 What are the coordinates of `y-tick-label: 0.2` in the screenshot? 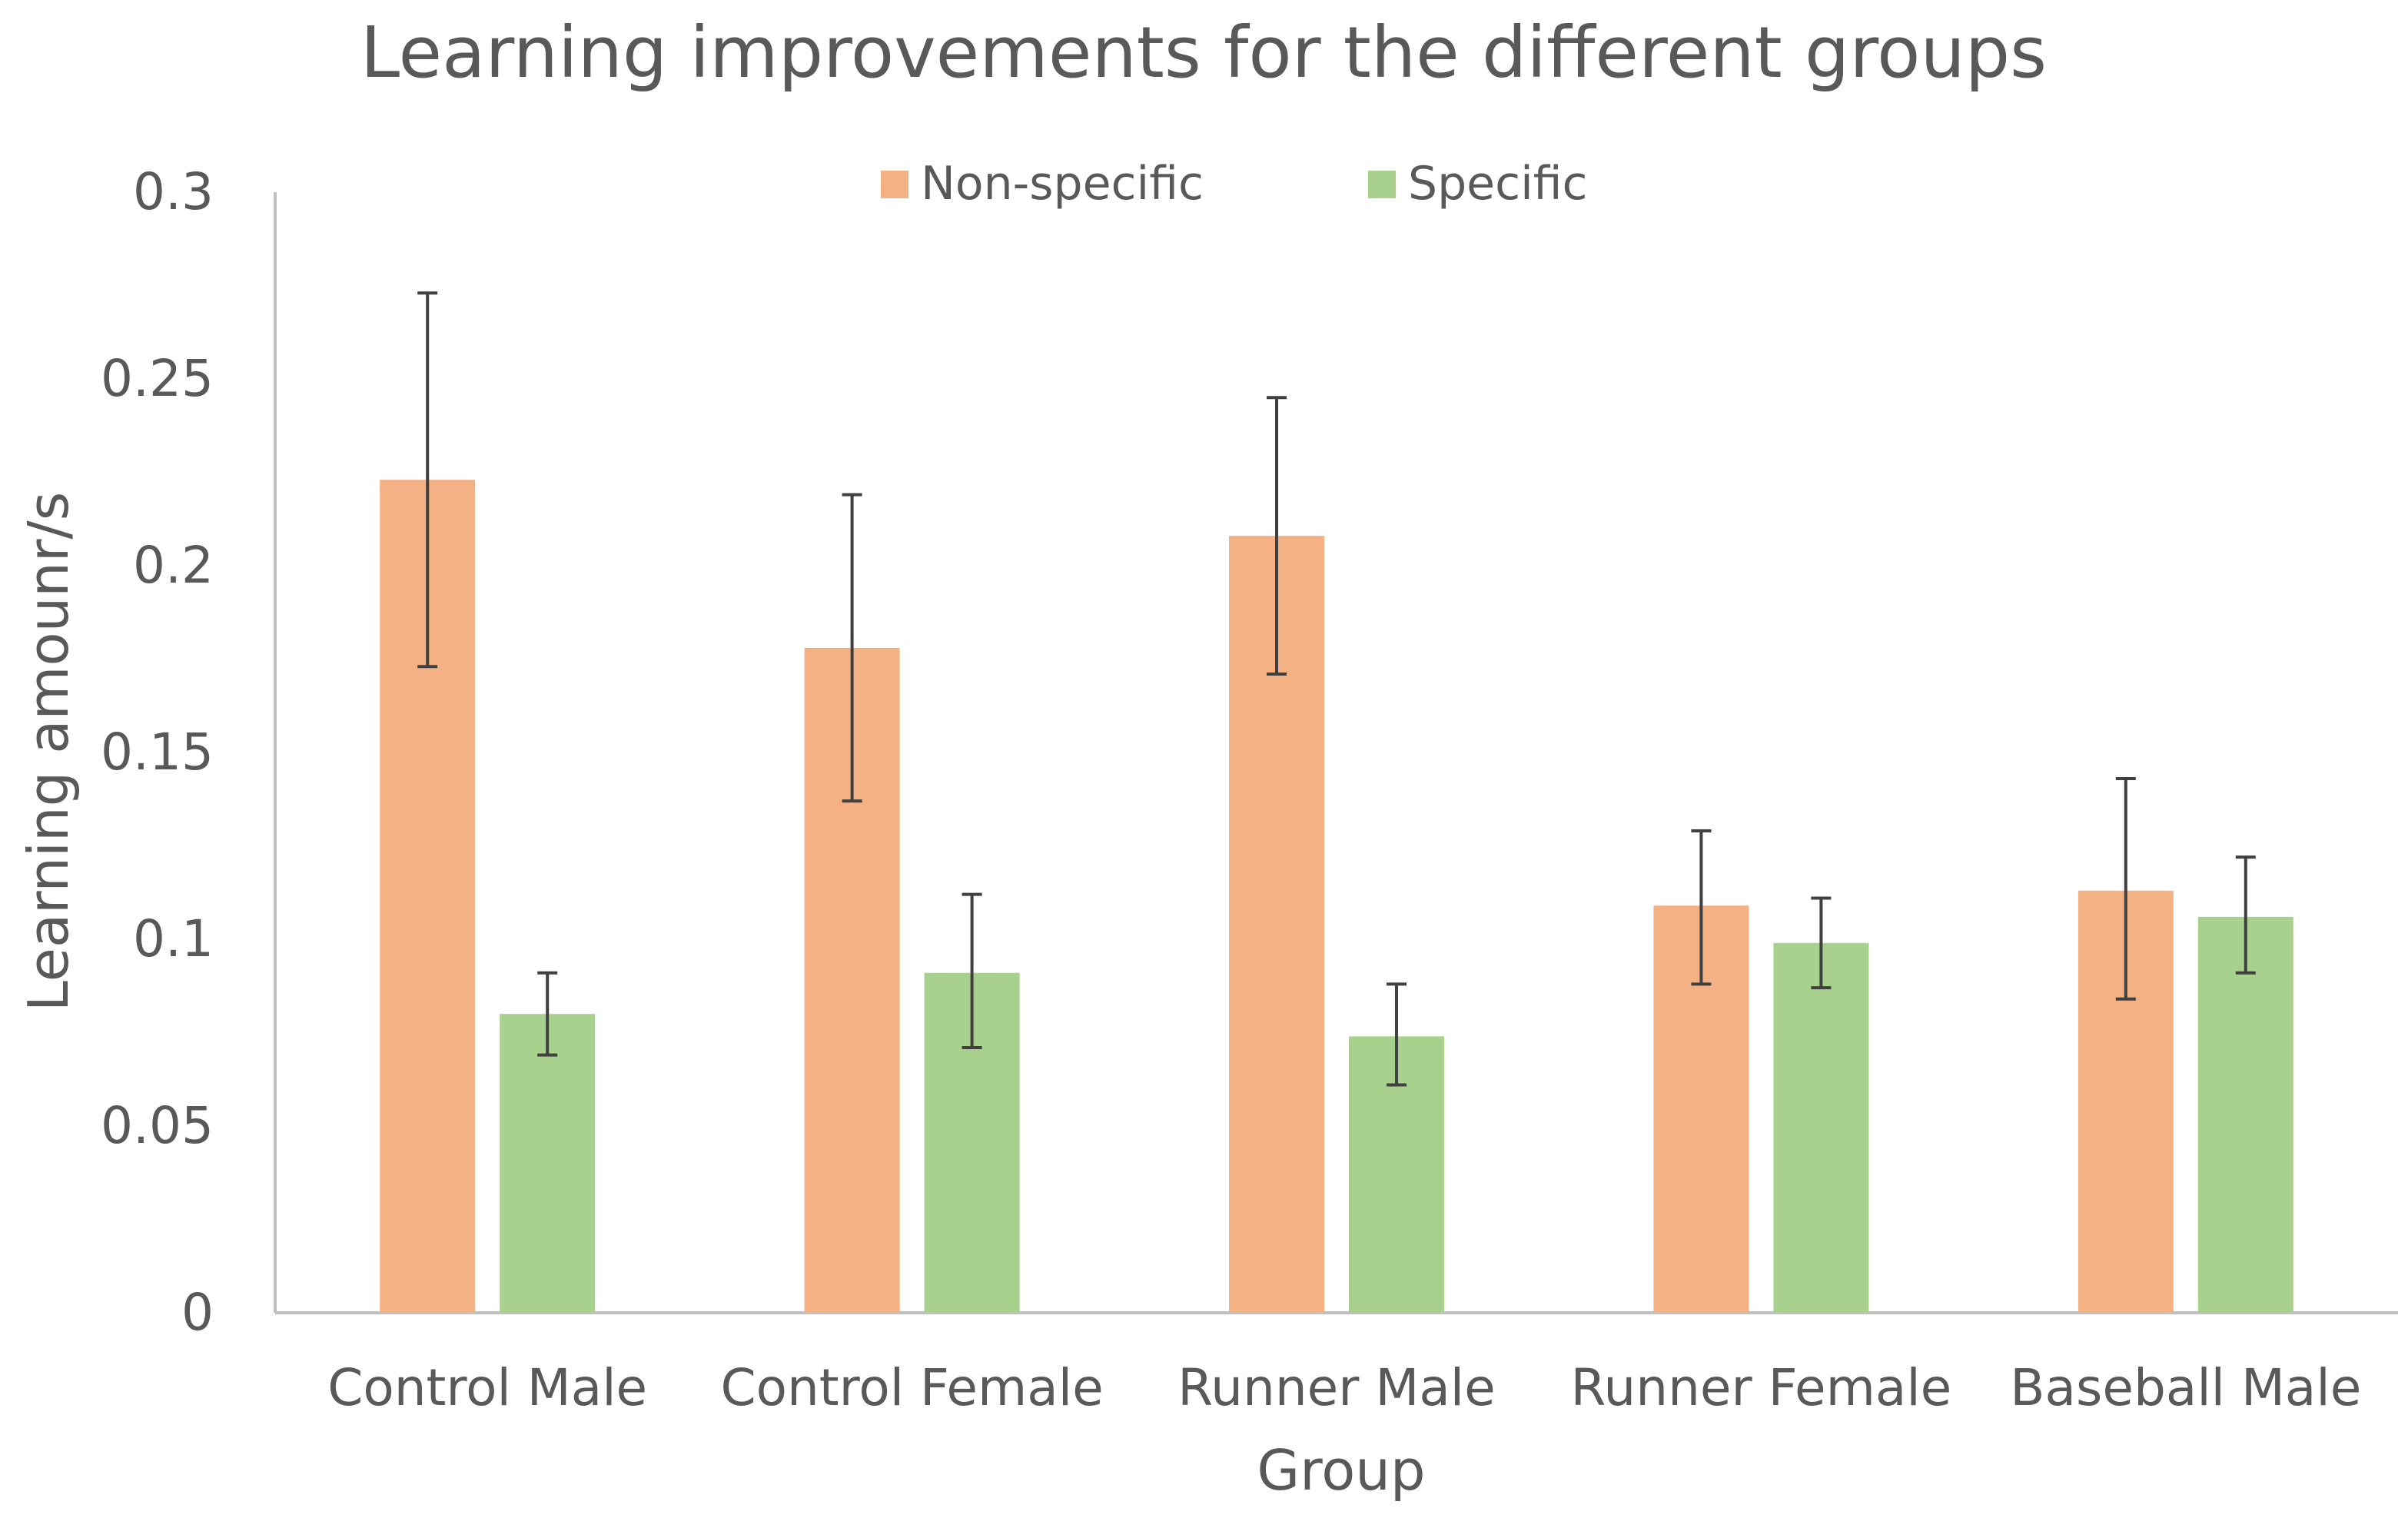 It's located at (173, 565).